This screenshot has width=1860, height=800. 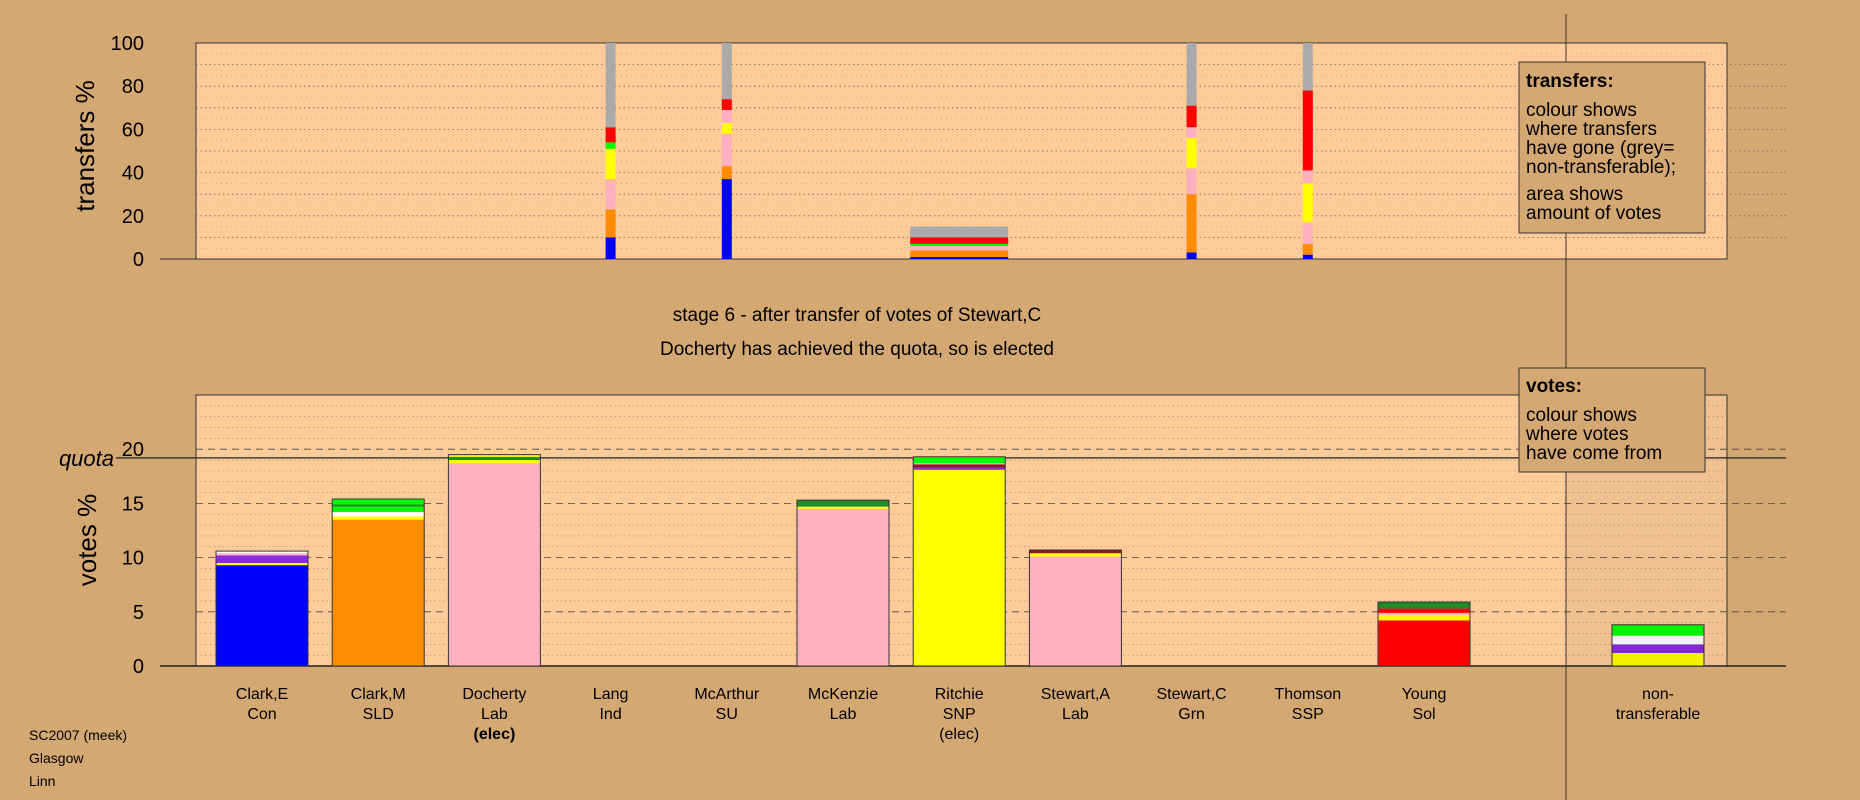 I want to click on candidate-name: McArthur, so click(x=727, y=694).